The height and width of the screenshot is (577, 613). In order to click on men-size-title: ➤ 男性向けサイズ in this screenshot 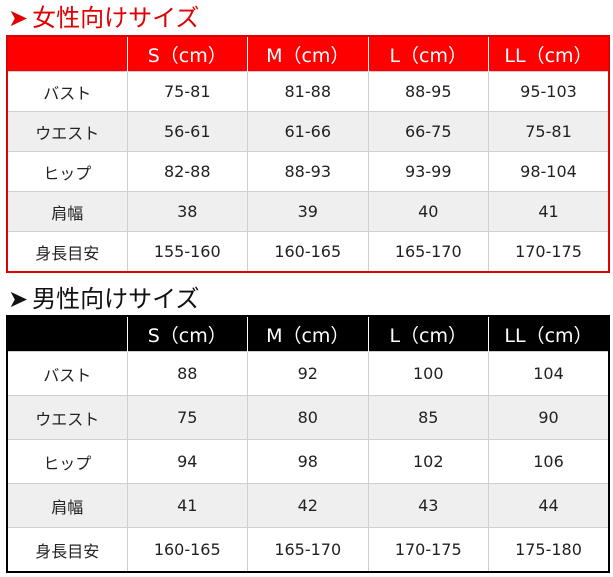, I will do `click(103, 299)`.